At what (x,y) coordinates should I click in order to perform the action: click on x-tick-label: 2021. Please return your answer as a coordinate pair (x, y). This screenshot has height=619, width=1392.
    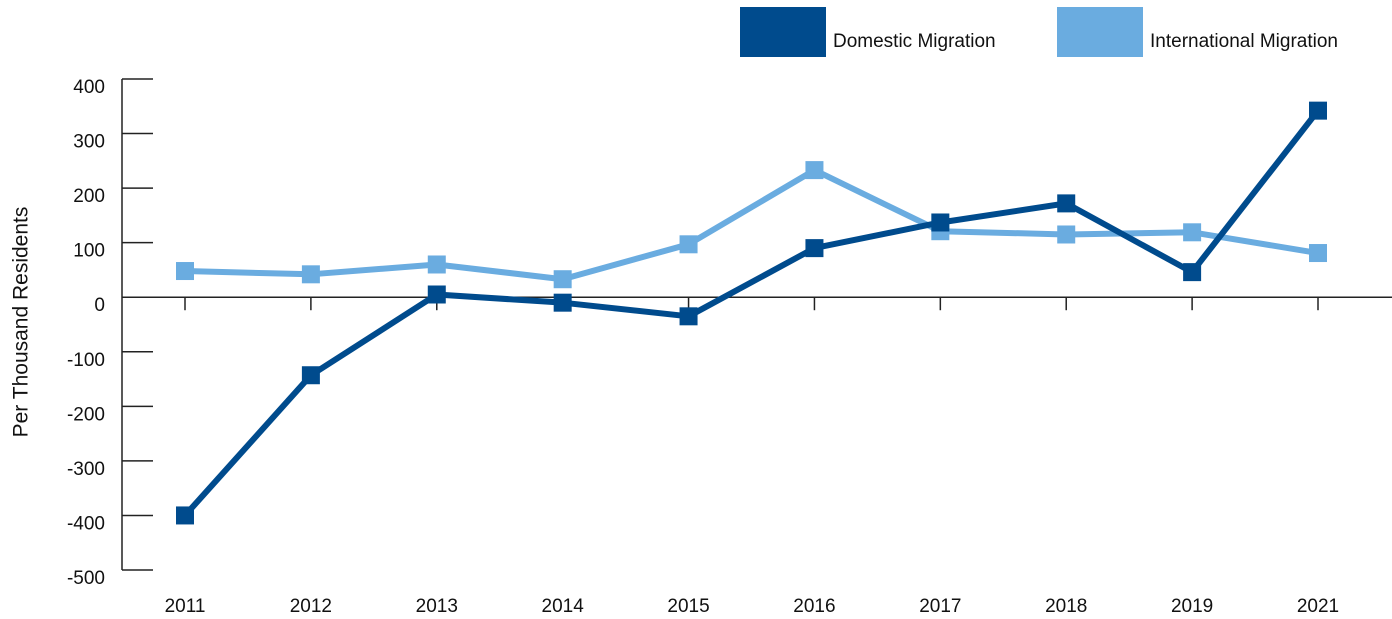
    Looking at the image, I should click on (1318, 606).